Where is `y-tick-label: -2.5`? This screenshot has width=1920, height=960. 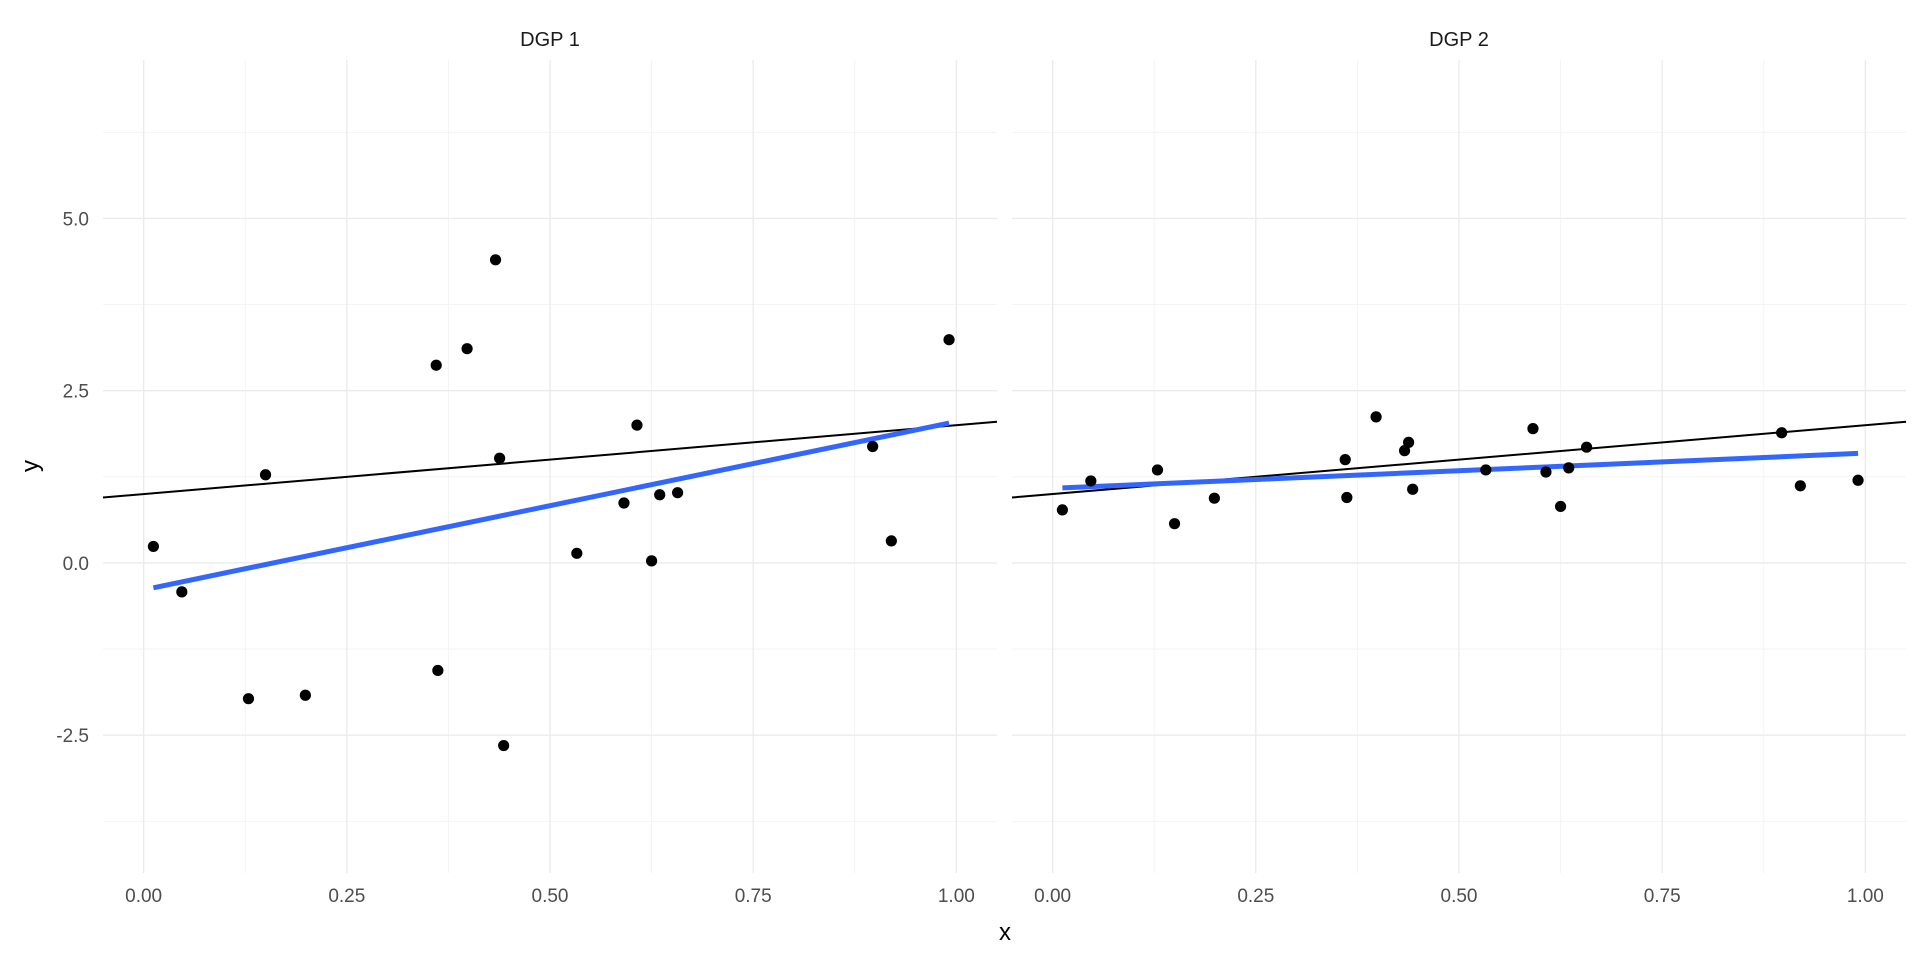
y-tick-label: -2.5 is located at coordinates (72, 736).